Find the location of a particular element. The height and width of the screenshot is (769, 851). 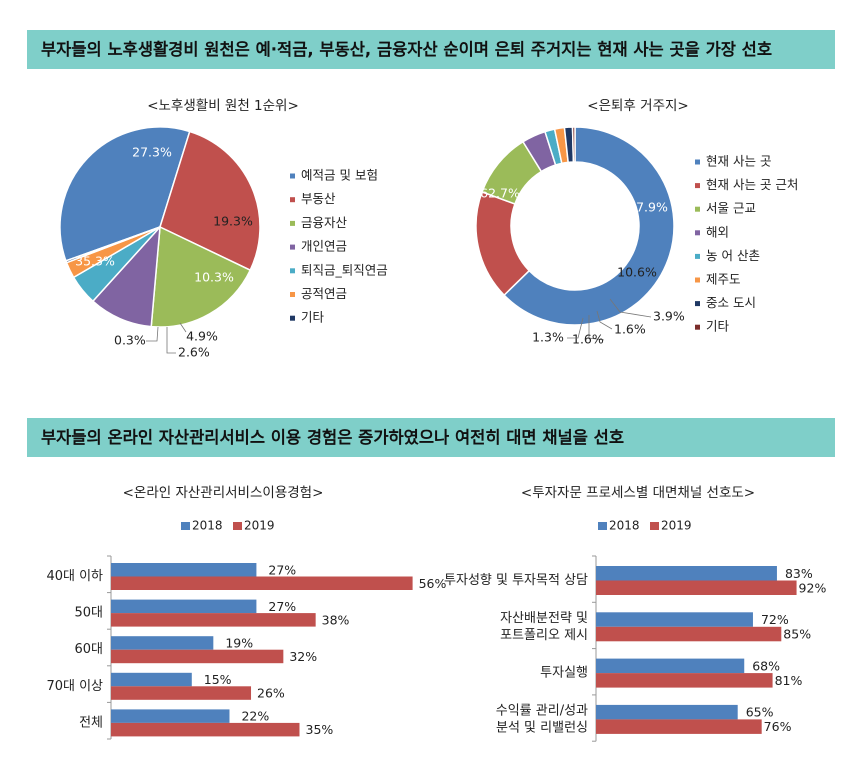

legend-label: 현재 사는 곳 근처 is located at coordinates (752, 184).